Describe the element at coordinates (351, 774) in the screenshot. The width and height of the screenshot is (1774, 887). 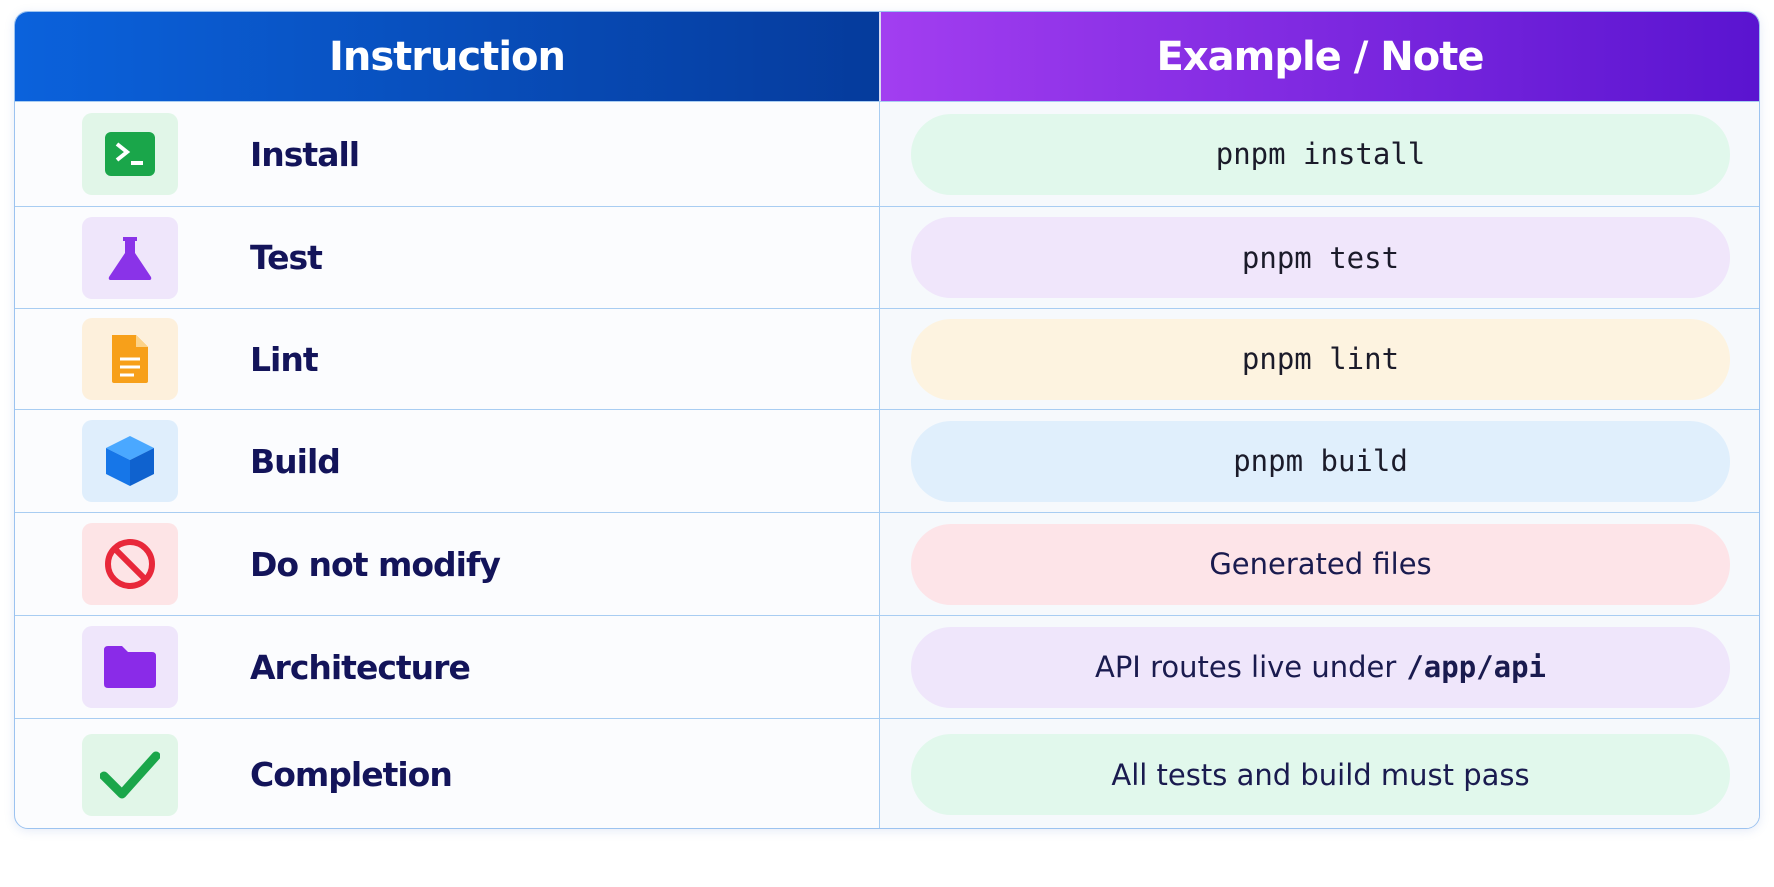
I see `instruction-label: Completion` at that location.